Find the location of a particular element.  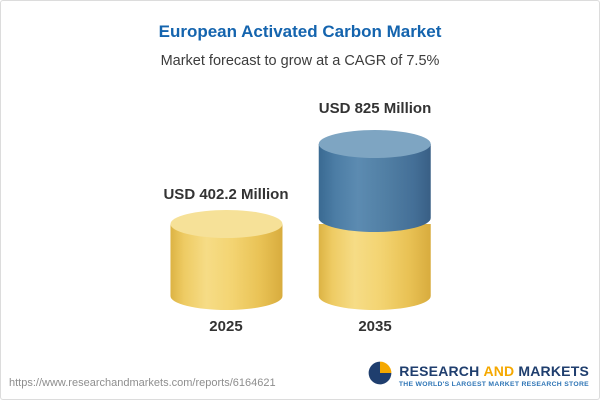

bar-2035-cylinder is located at coordinates (375, 220).